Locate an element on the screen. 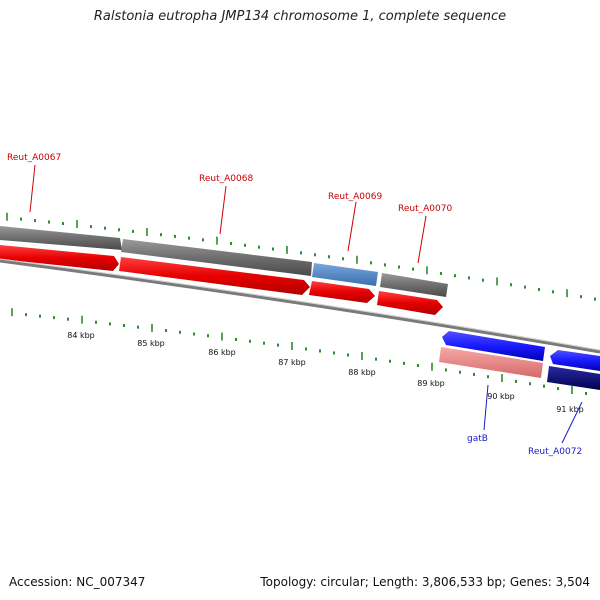 The width and height of the screenshot is (600, 600). label-reut-a0069: Reut_A0069 is located at coordinates (355, 197).